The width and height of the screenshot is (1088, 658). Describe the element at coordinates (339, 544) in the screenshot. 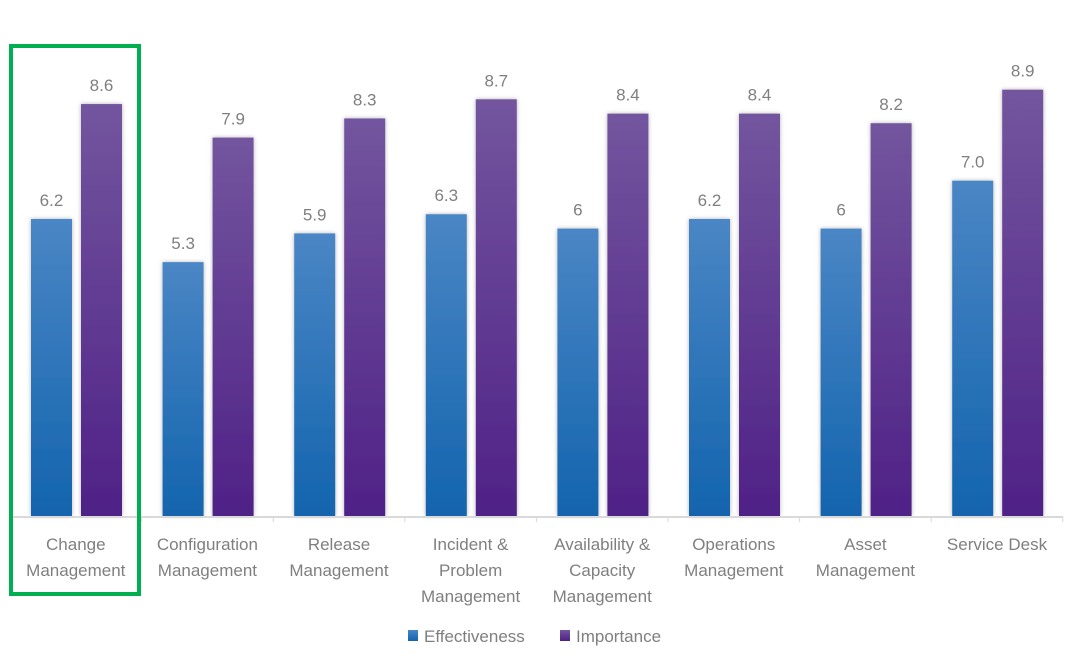

I see `category-label: Release` at that location.